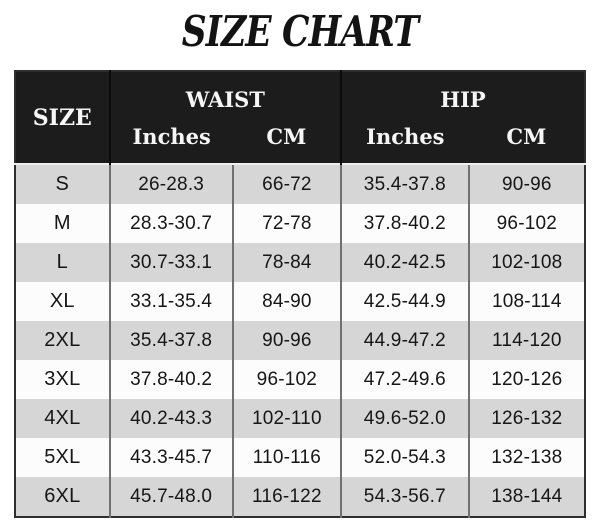 The width and height of the screenshot is (600, 530). What do you see at coordinates (526, 497) in the screenshot?
I see `cell-hip-cm: 138-144` at bounding box center [526, 497].